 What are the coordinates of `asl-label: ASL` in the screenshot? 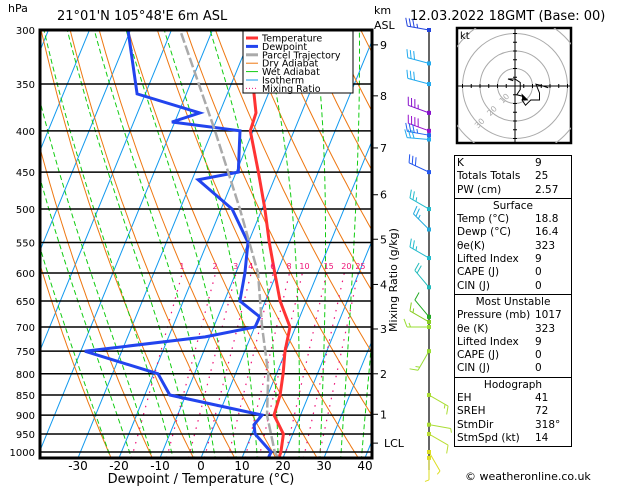 It's located at (385, 25).